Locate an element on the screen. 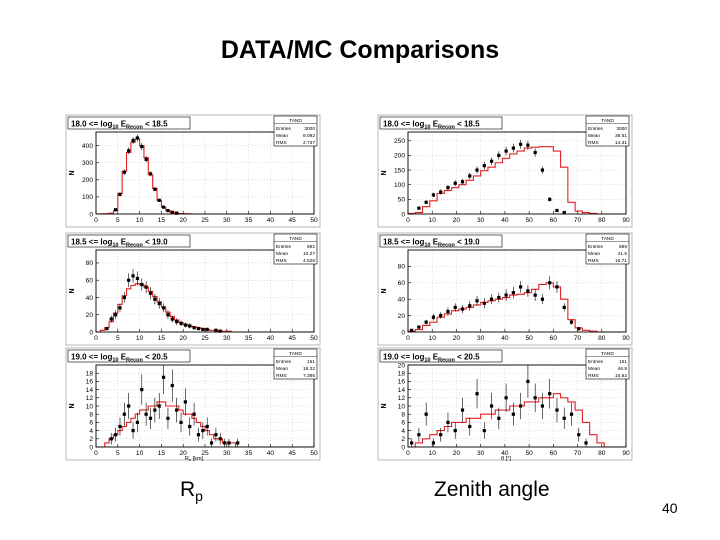 This screenshot has height=540, width=720. title-part: E is located at coordinates (122, 242).